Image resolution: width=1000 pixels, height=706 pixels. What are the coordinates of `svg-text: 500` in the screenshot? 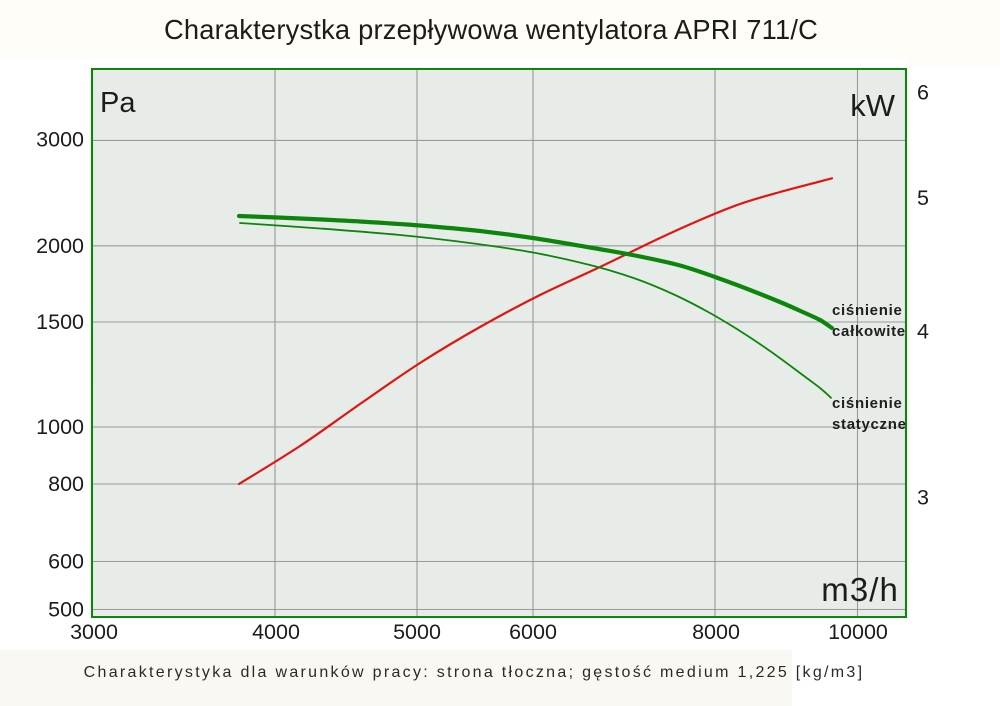 It's located at (66, 610).